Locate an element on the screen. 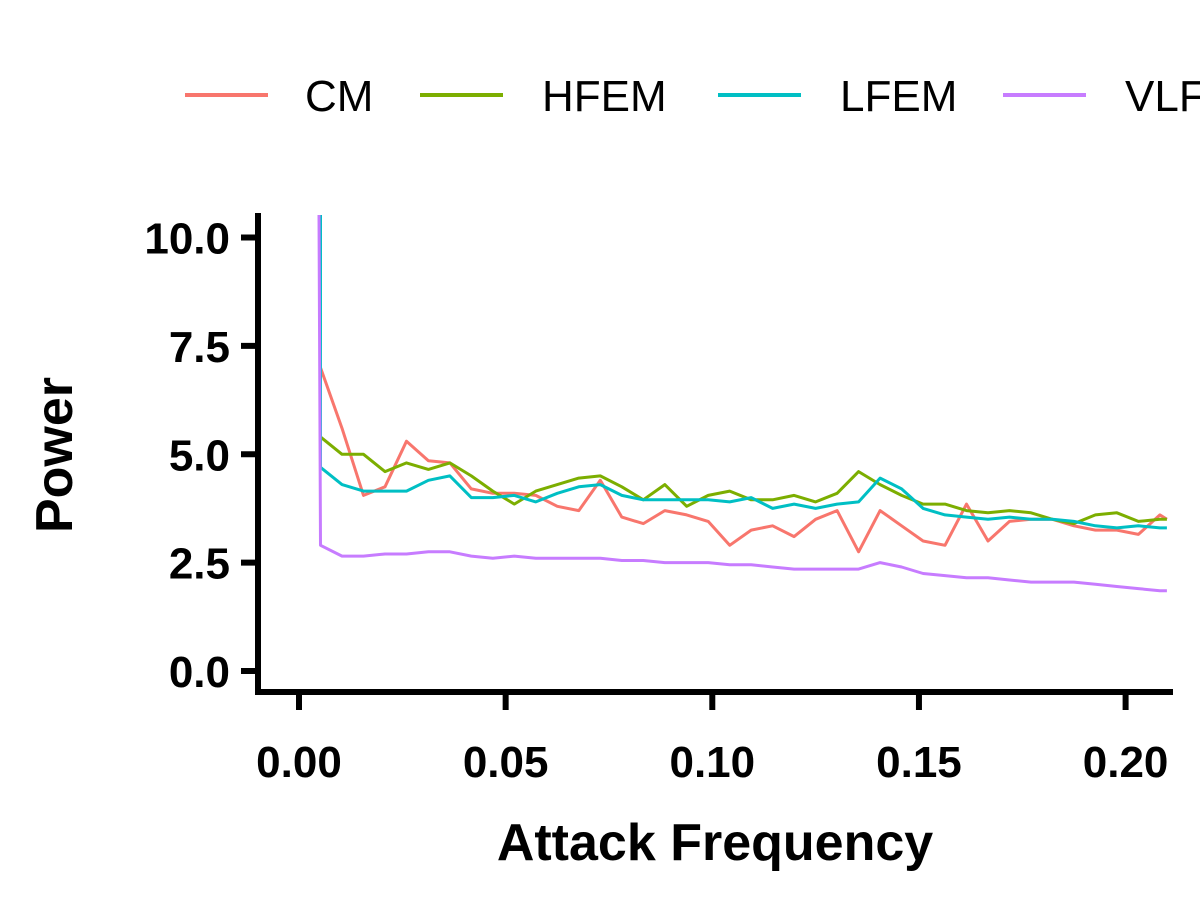 This screenshot has height=900, width=1200. x-tick-label: 0.00 is located at coordinates (299, 762).